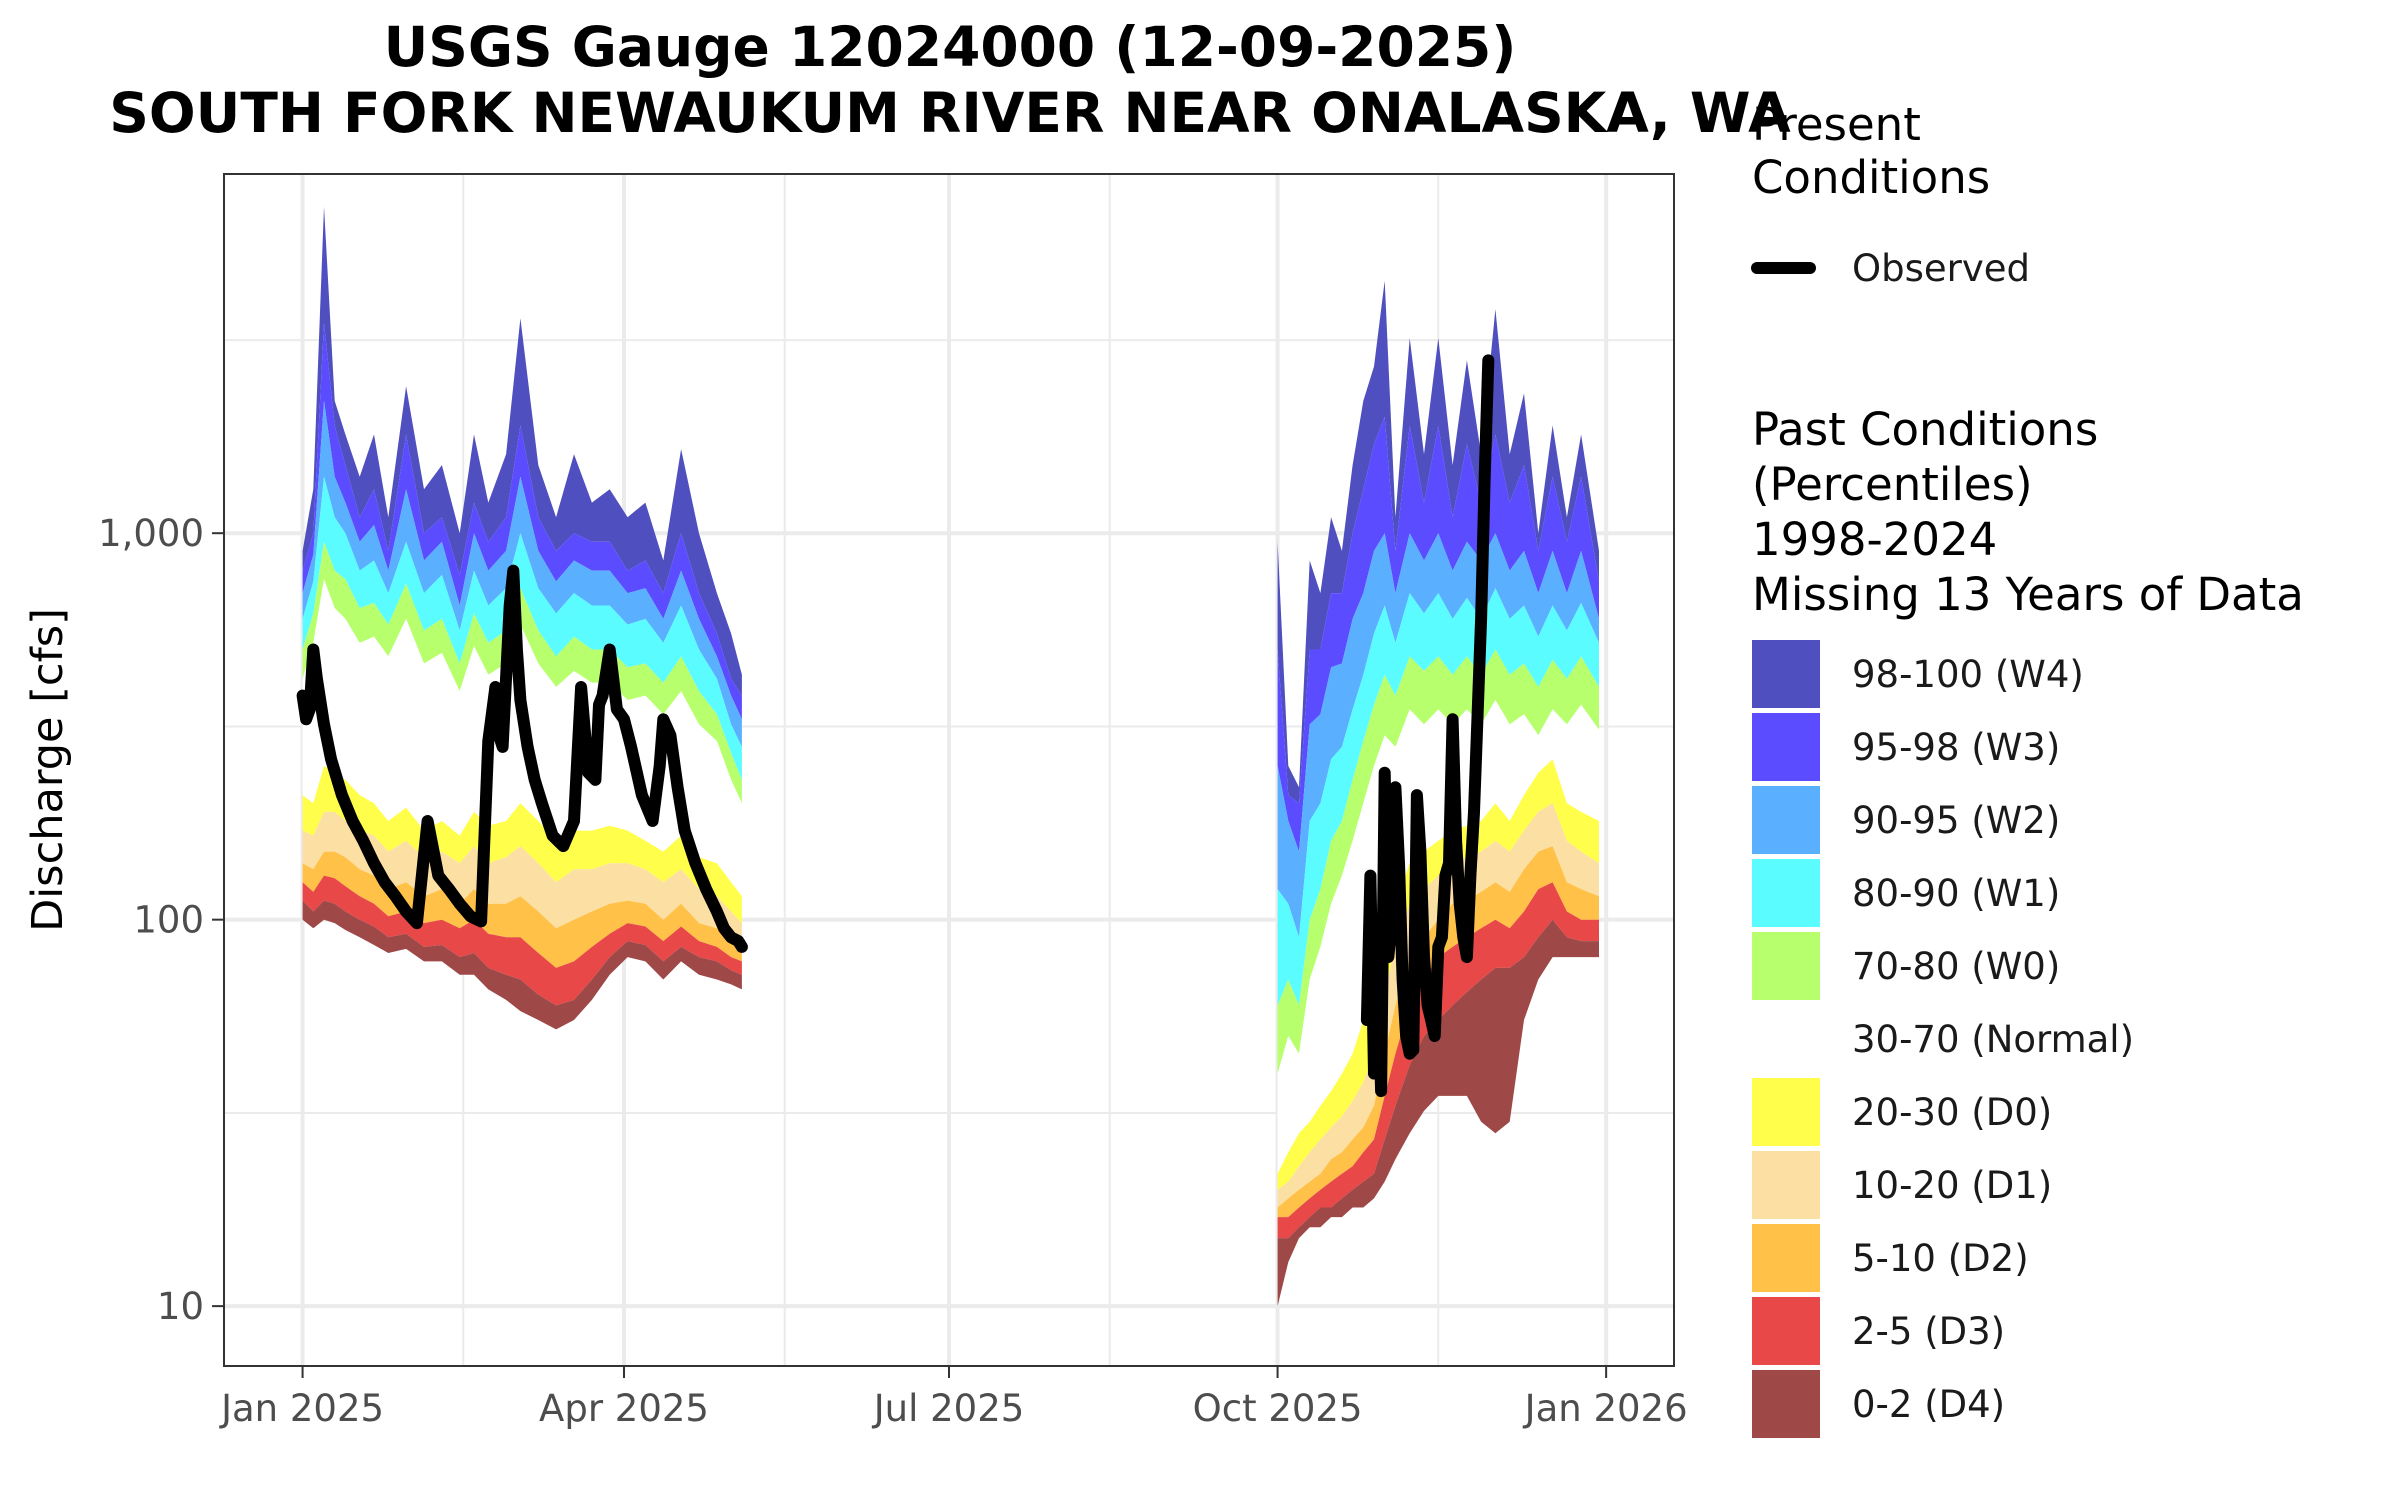  Describe the element at coordinates (1940, 1258) in the screenshot. I see `legend-label: 5-10 (D2)` at that location.